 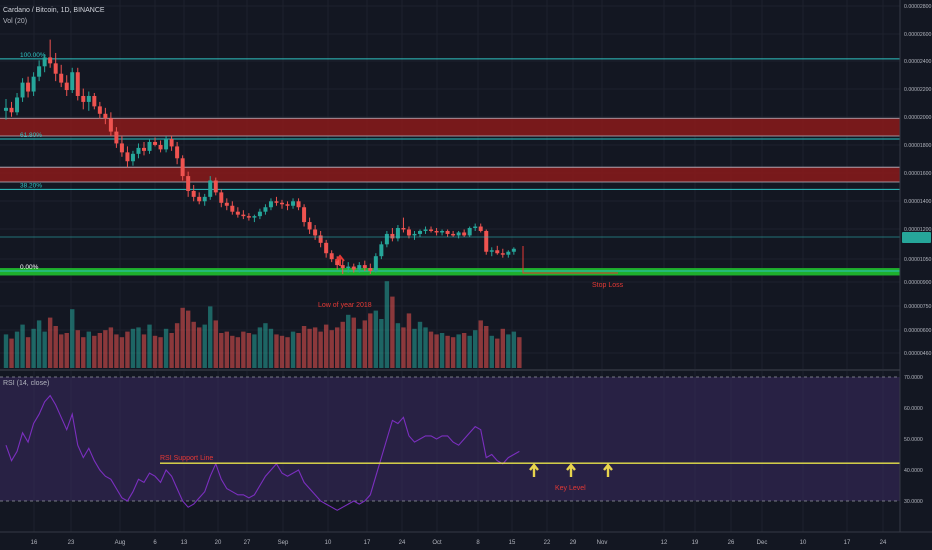 What do you see at coordinates (33, 55) in the screenshot?
I see `fib-level-label: 100.00%` at bounding box center [33, 55].